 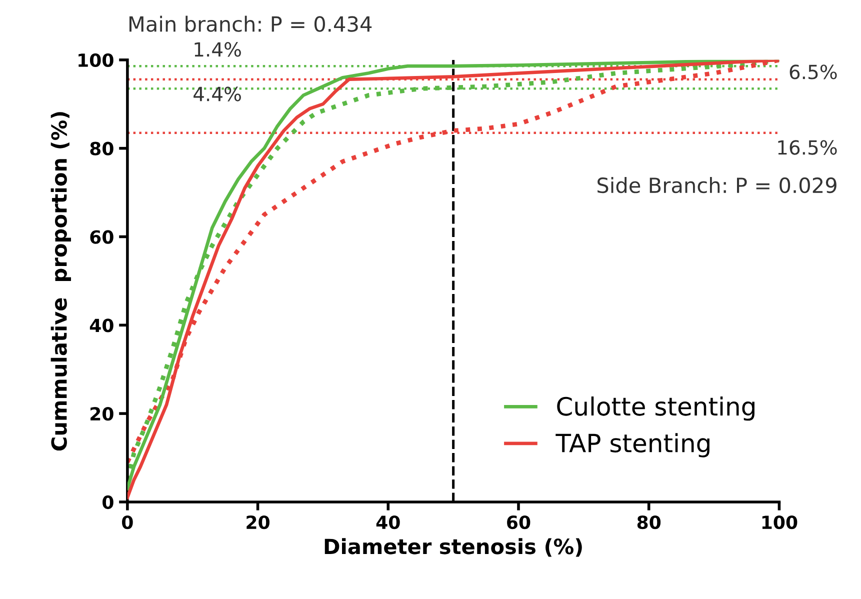 I want to click on x-tick-label: 60, so click(x=518, y=522).